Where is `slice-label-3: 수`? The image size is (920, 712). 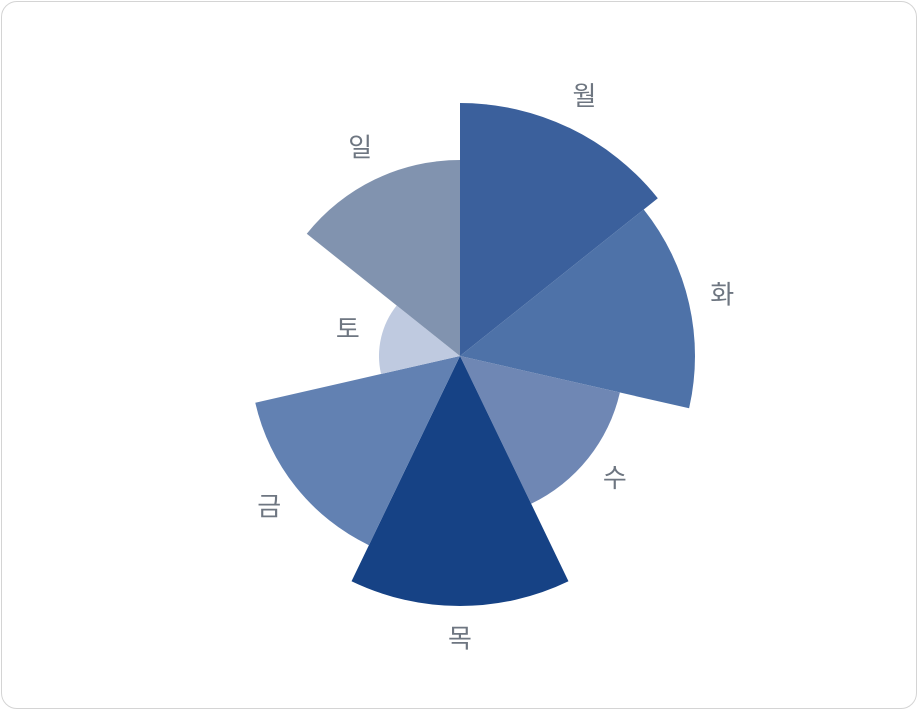 slice-label-3: 수 is located at coordinates (615, 479).